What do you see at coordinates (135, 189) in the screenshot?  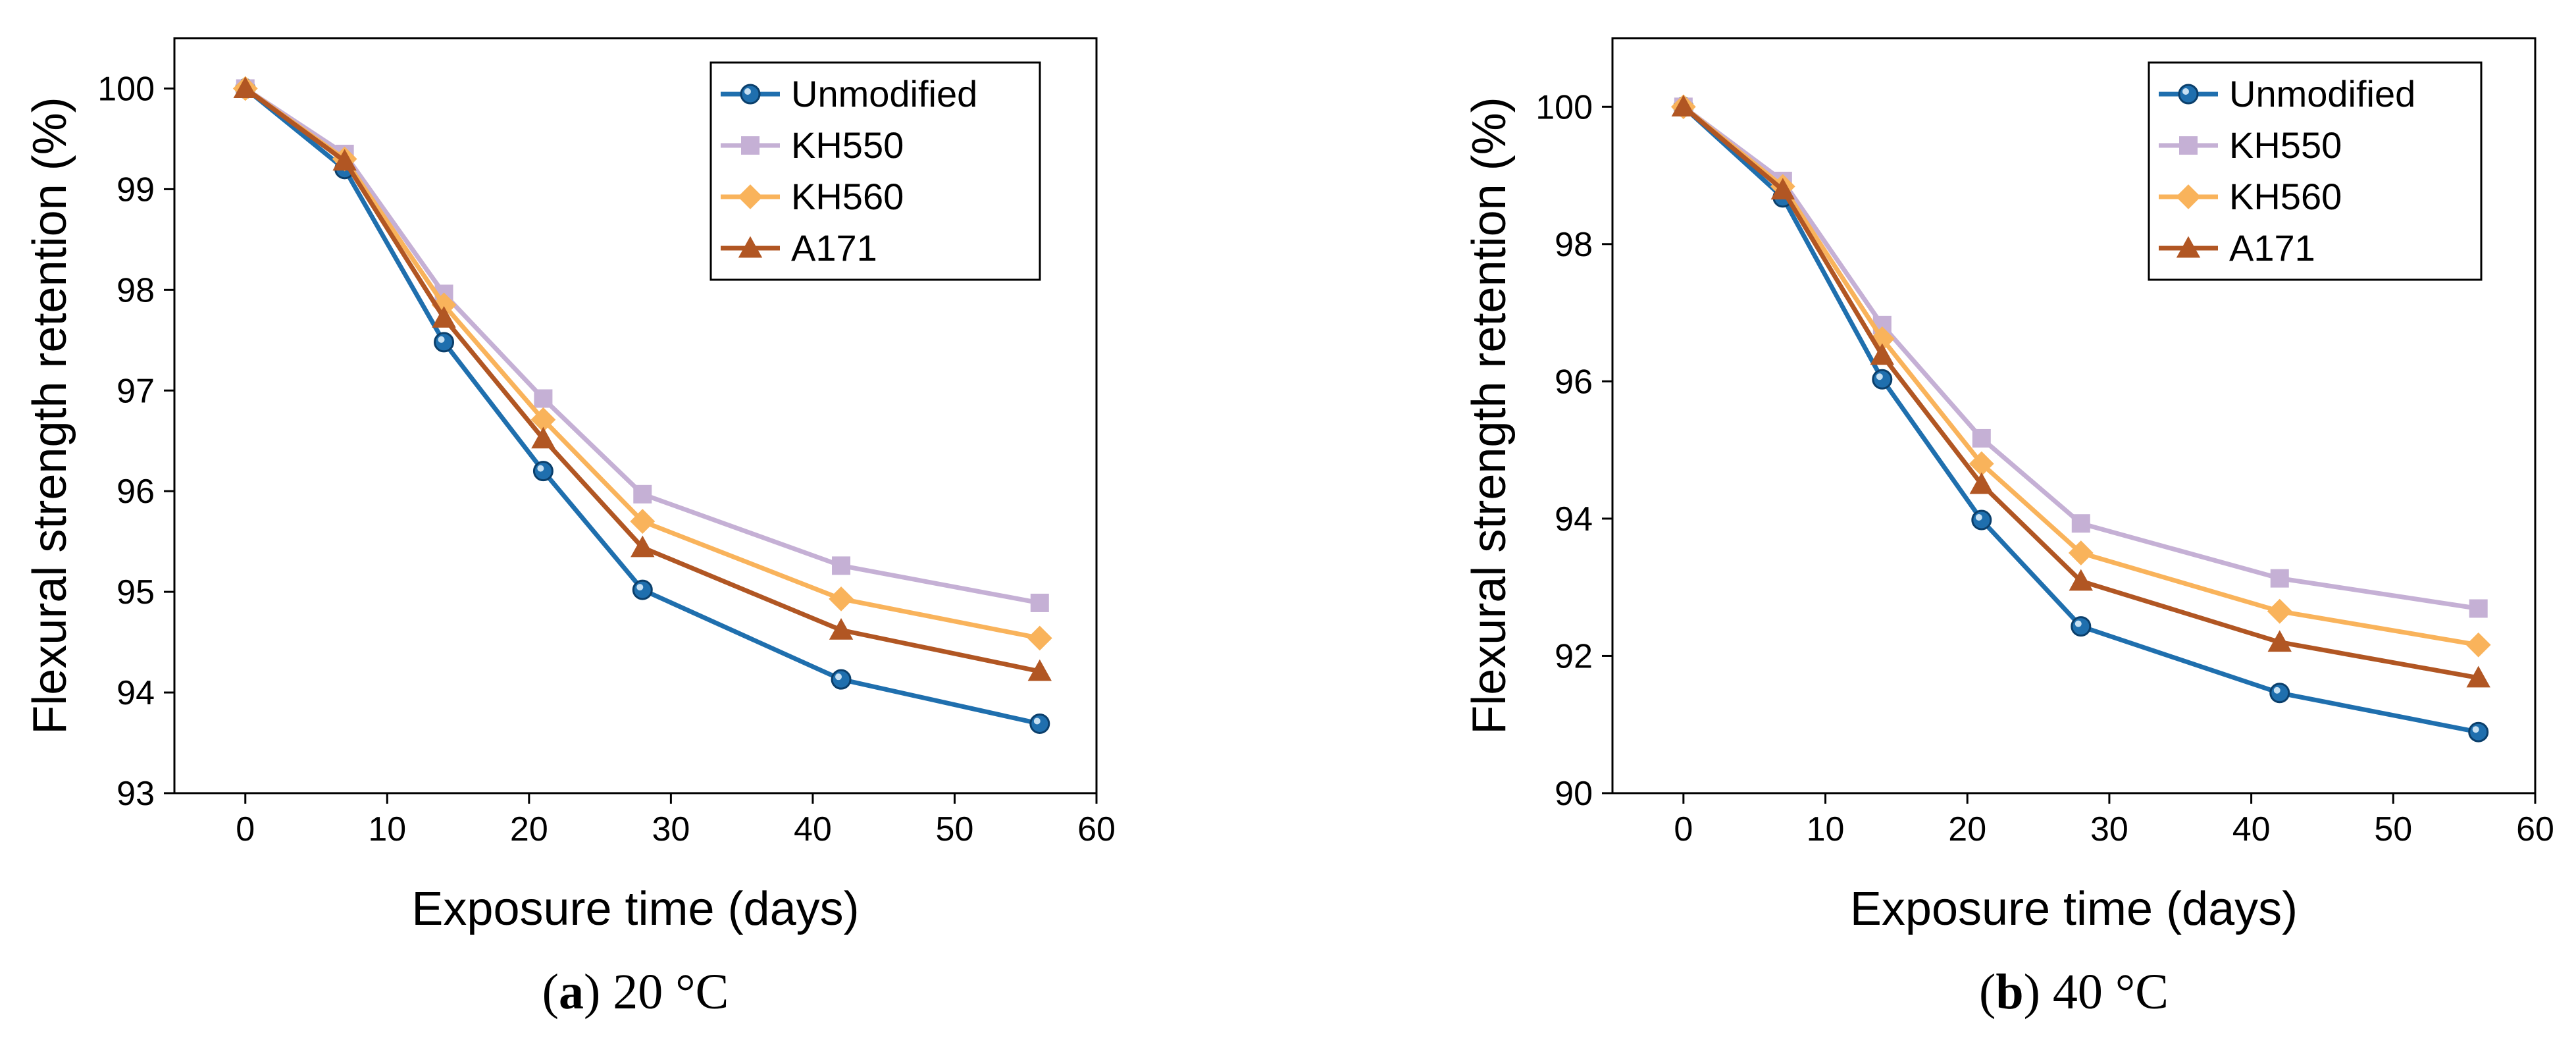 I see `y-tick-label: 99` at bounding box center [135, 189].